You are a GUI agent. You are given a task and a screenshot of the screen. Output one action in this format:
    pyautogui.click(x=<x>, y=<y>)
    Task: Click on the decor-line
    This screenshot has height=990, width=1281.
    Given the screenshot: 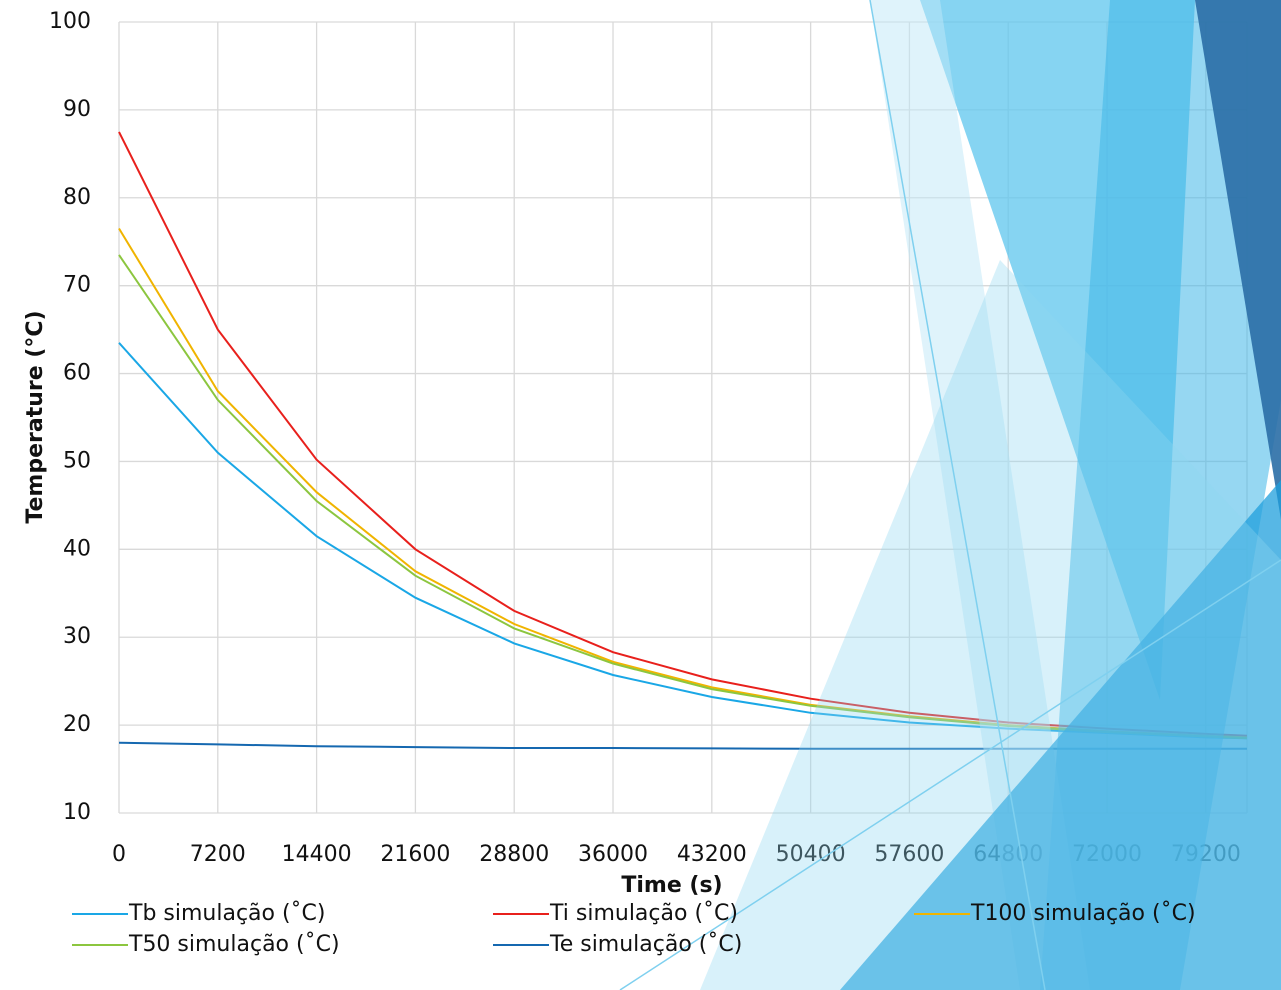 What is the action you would take?
    pyautogui.click(x=957, y=495)
    